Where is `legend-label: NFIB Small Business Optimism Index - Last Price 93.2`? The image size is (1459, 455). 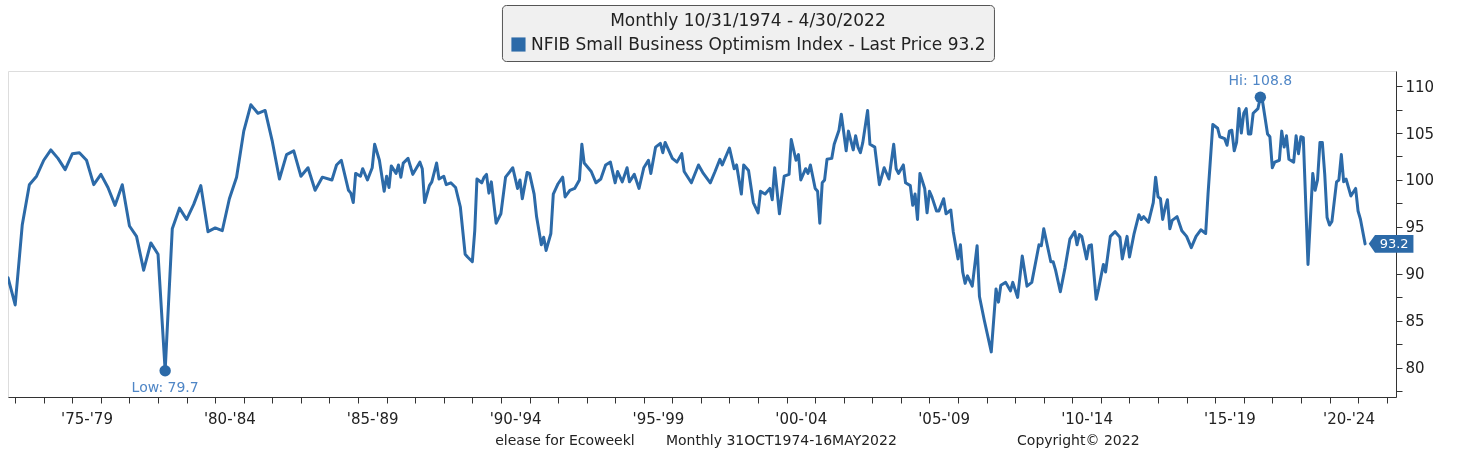 legend-label: NFIB Small Business Optimism Index - Last Price 93.2 is located at coordinates (758, 43).